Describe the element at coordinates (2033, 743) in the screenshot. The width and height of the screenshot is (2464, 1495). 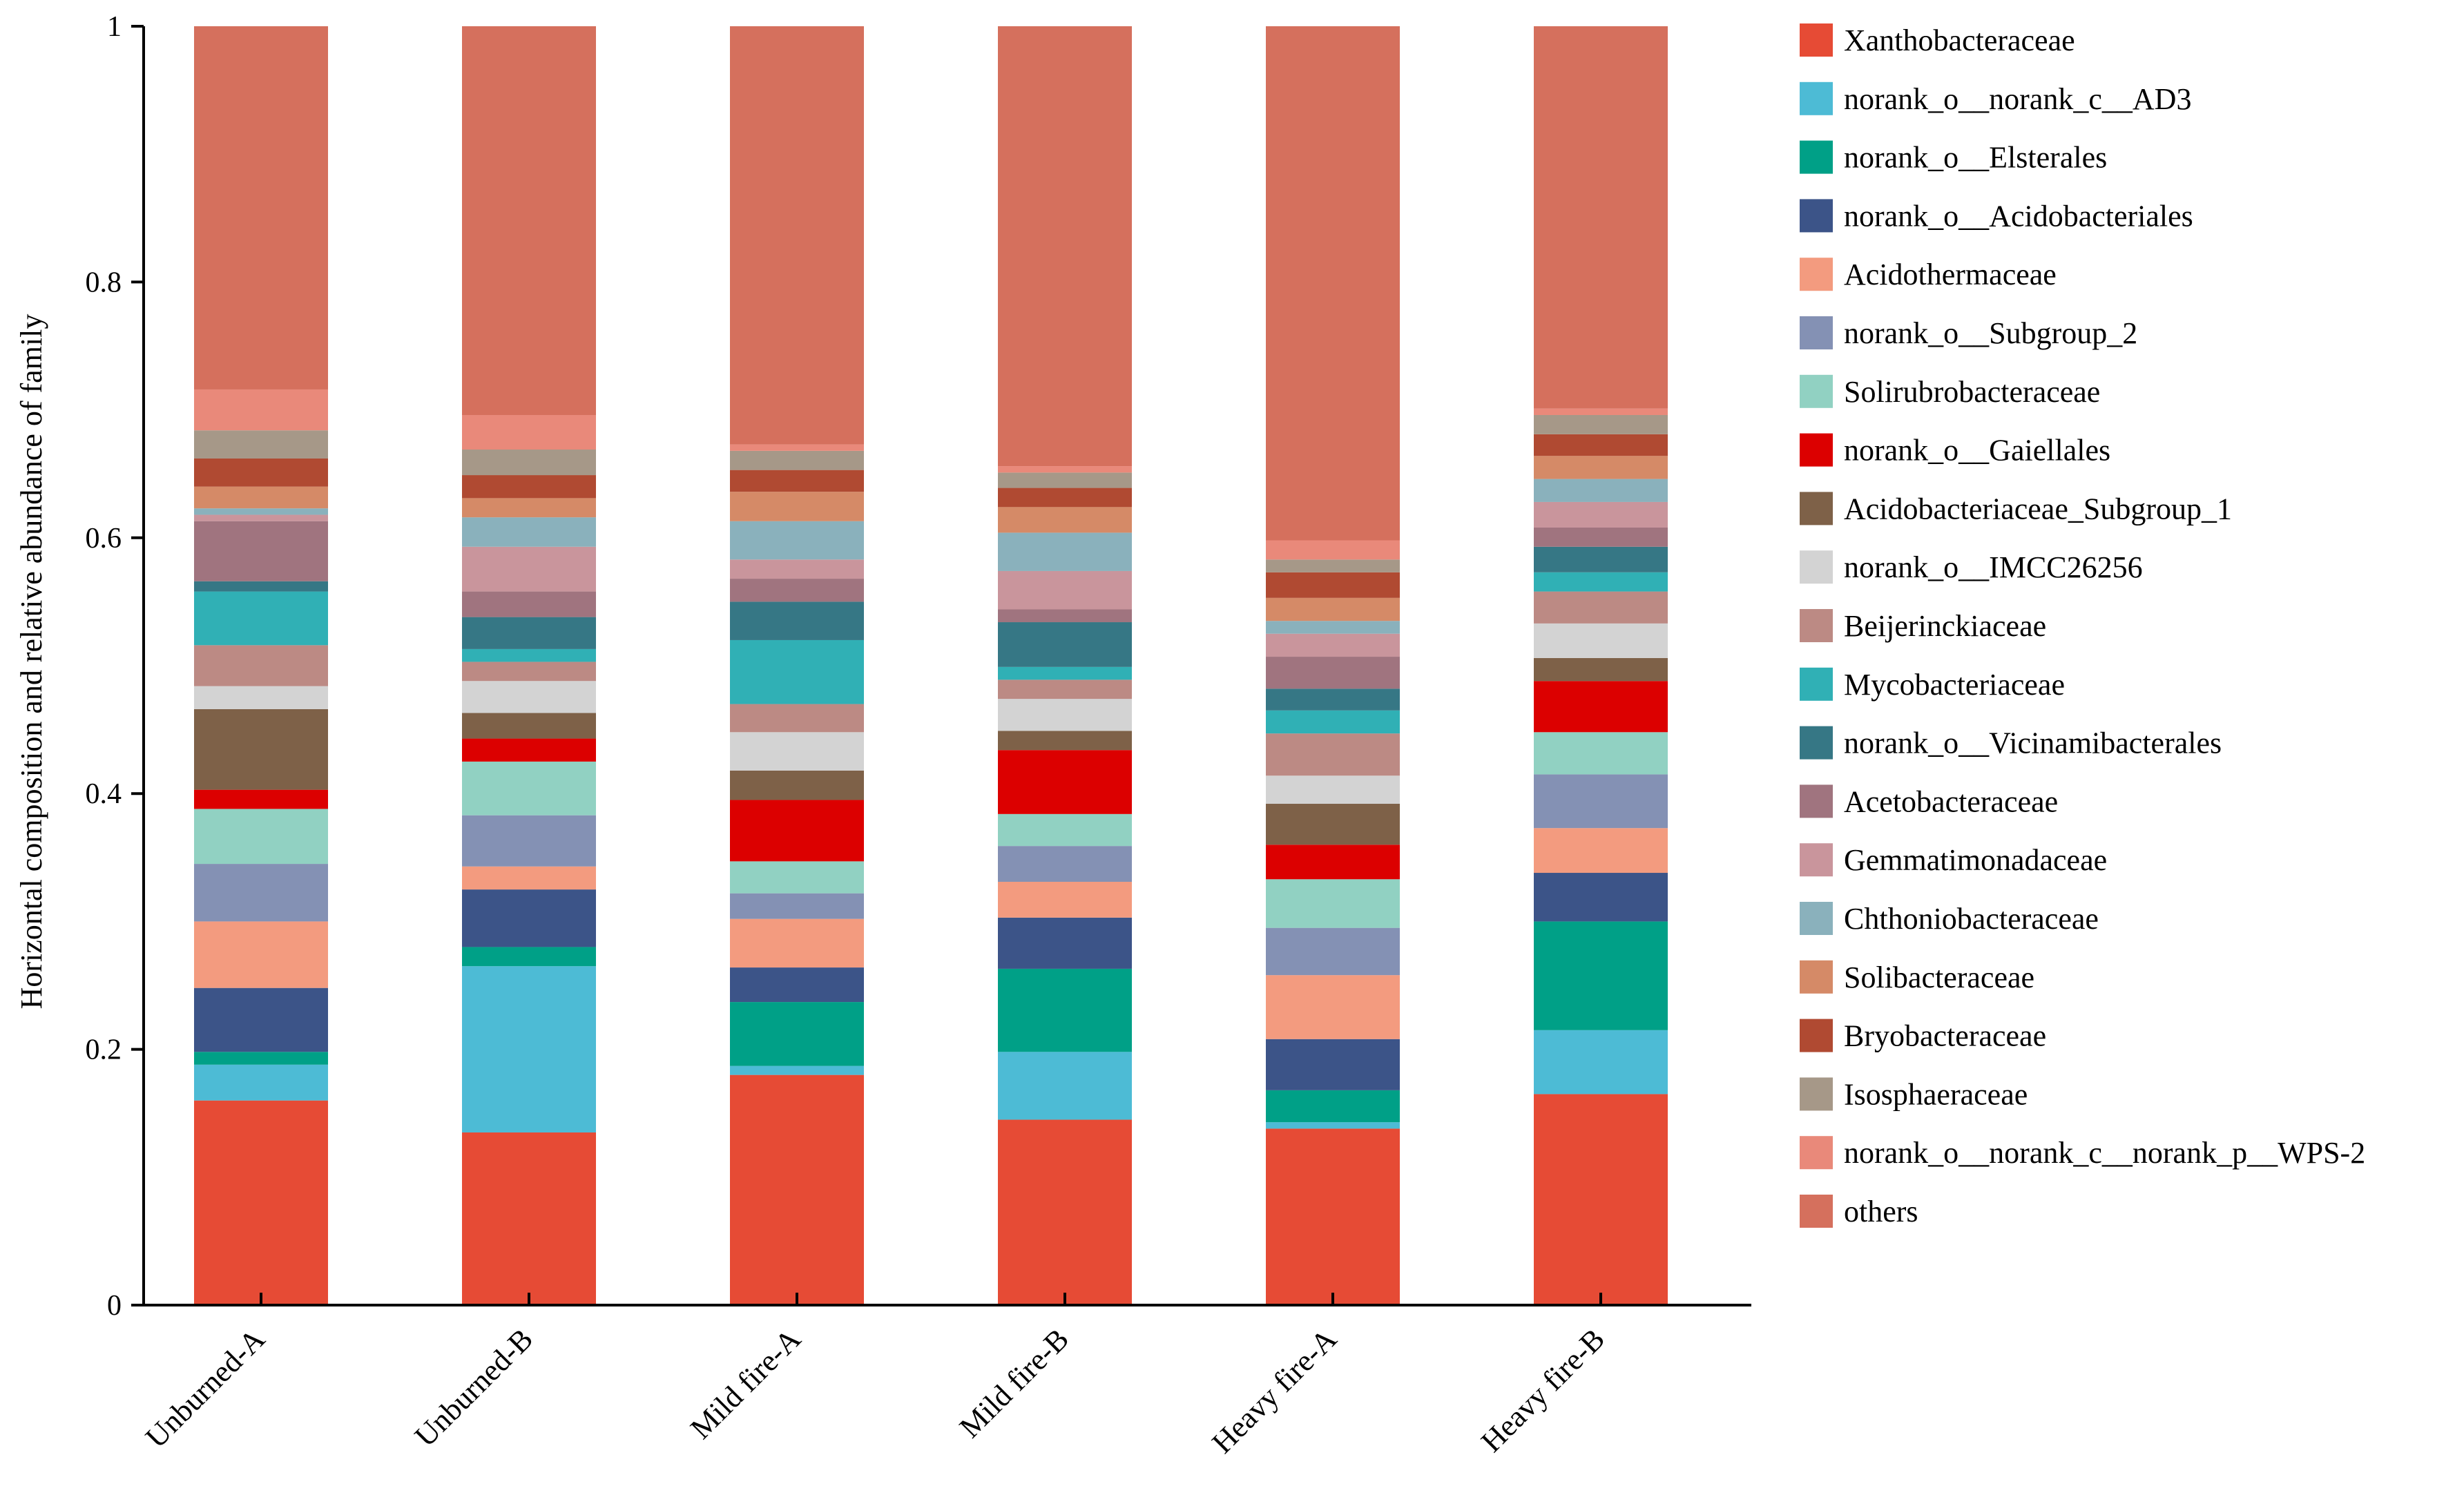
I see `legend-label: norank_o__Vicinamibacterales` at that location.